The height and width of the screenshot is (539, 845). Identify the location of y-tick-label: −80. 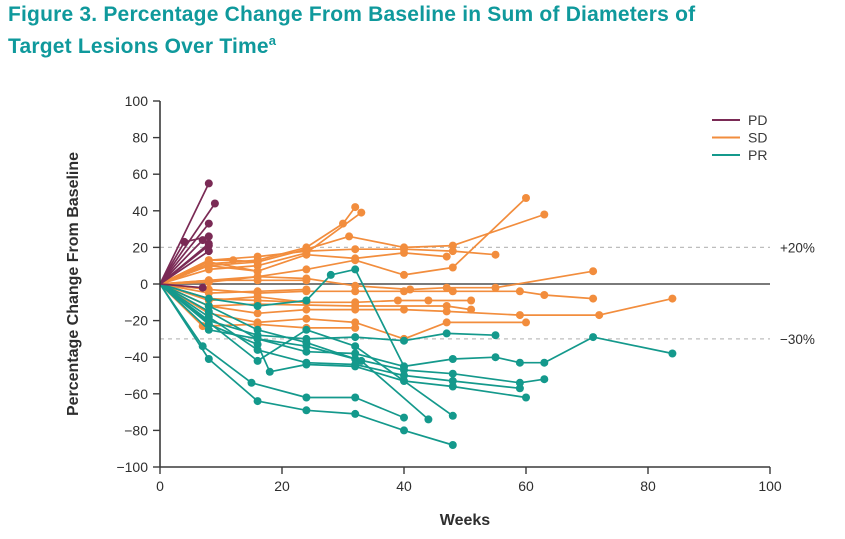
(136, 430).